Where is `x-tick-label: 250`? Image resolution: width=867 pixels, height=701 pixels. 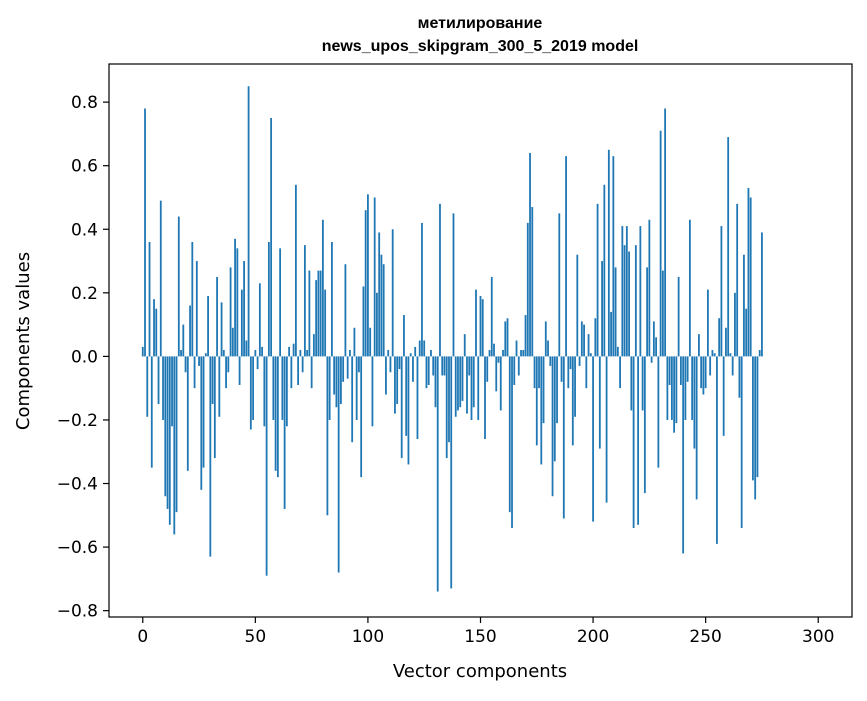 x-tick-label: 250 is located at coordinates (705, 637).